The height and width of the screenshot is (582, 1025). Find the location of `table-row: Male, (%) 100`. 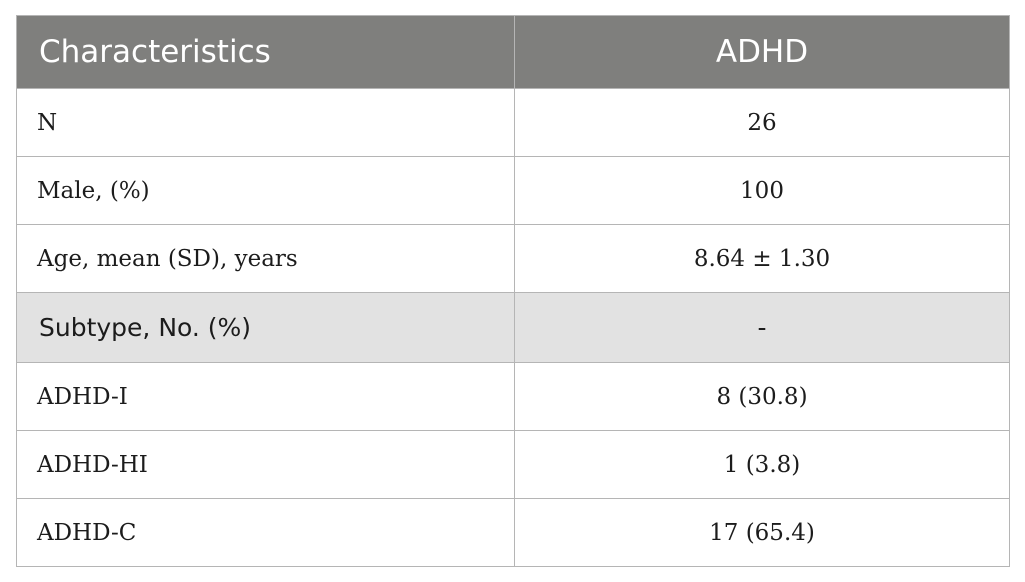

table-row: Male, (%) 100 is located at coordinates (513, 190).